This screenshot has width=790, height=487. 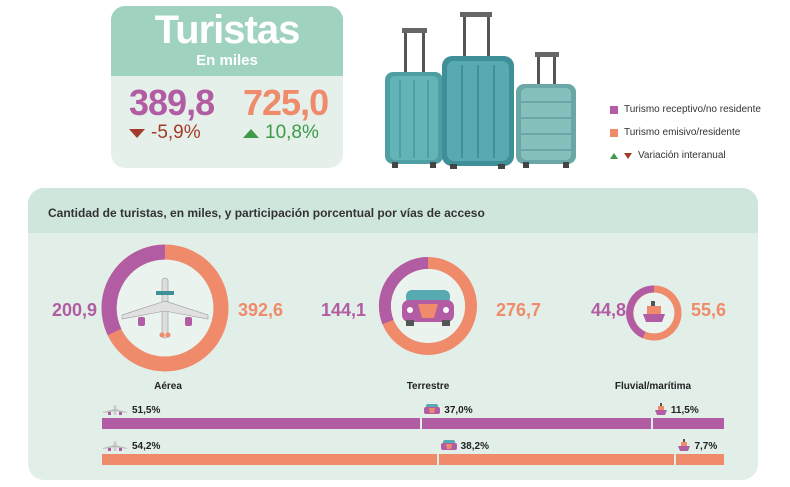 What do you see at coordinates (614, 132) in the screenshot?
I see `legend-swatch-emisivo` at bounding box center [614, 132].